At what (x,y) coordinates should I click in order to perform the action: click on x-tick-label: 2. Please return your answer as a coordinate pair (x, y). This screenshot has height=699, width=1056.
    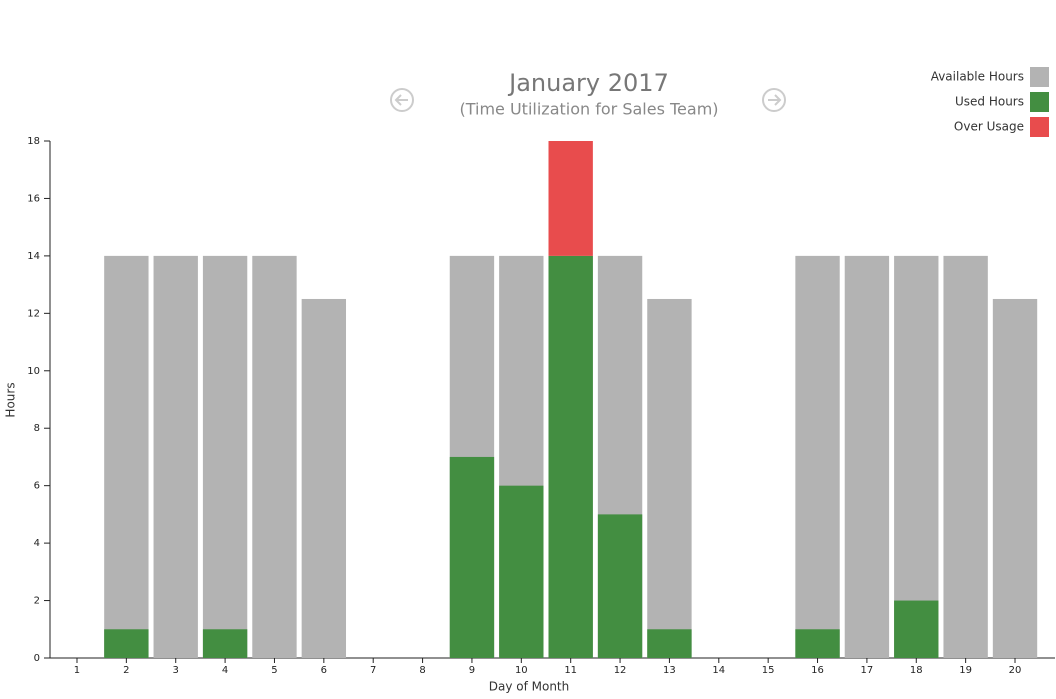
    Looking at the image, I should click on (126, 670).